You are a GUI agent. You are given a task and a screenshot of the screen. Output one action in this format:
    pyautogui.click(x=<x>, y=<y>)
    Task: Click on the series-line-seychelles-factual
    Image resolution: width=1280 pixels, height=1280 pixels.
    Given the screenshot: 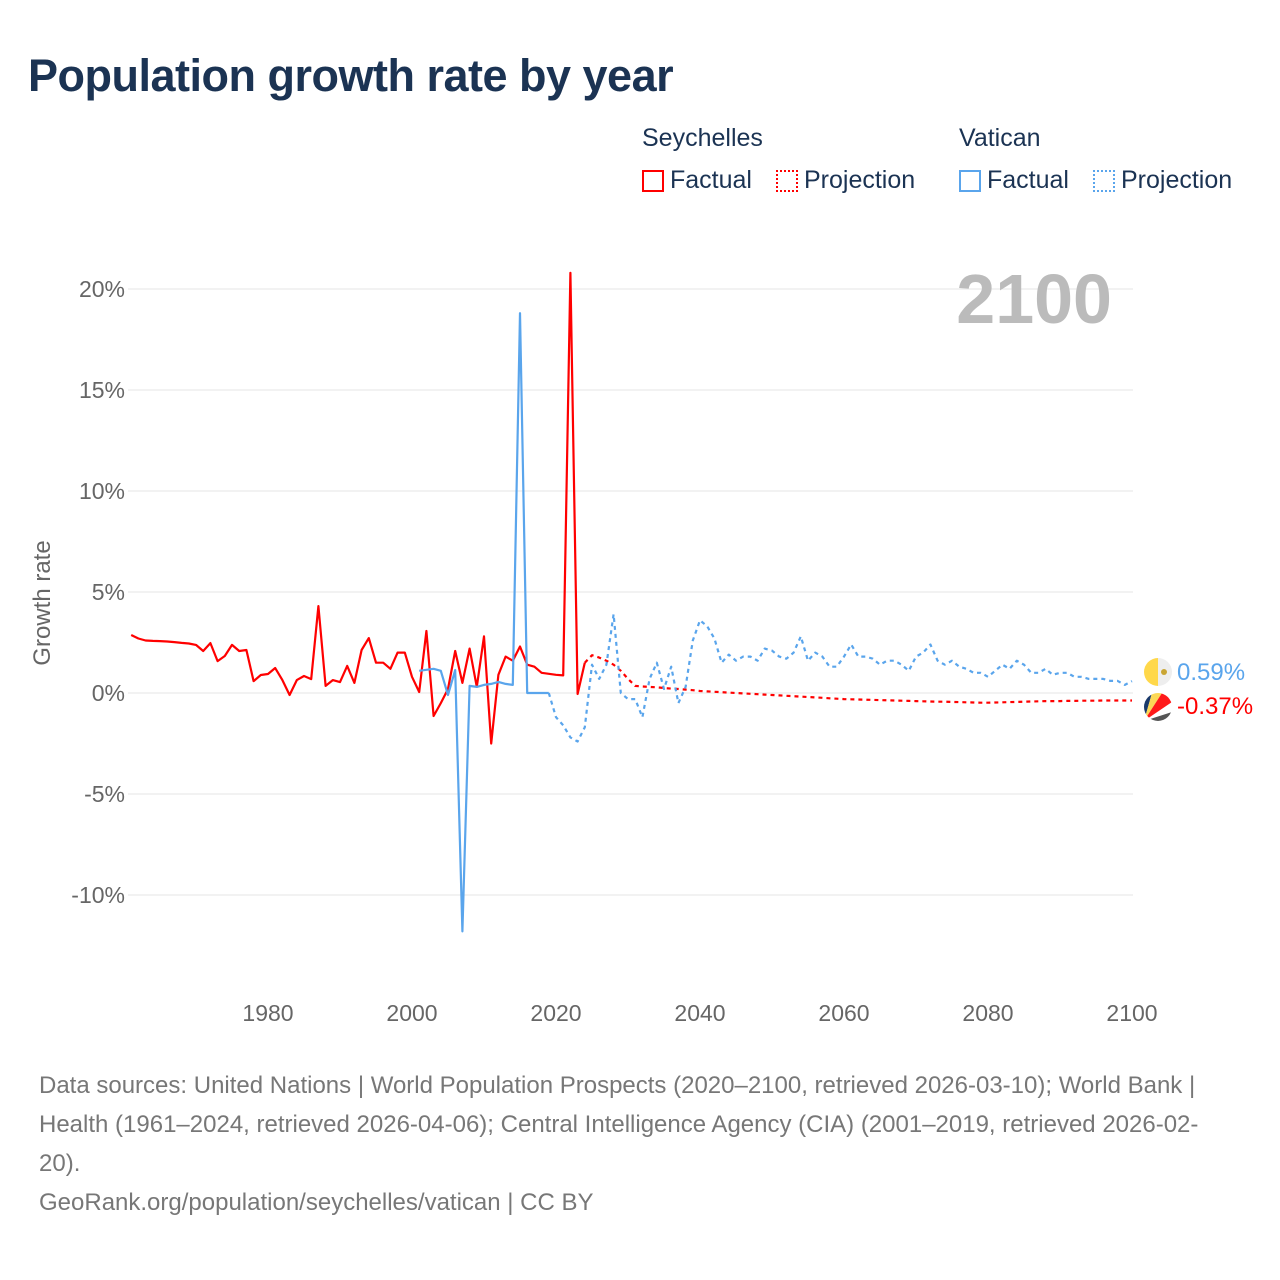 What is the action you would take?
    pyautogui.click(x=358, y=508)
    